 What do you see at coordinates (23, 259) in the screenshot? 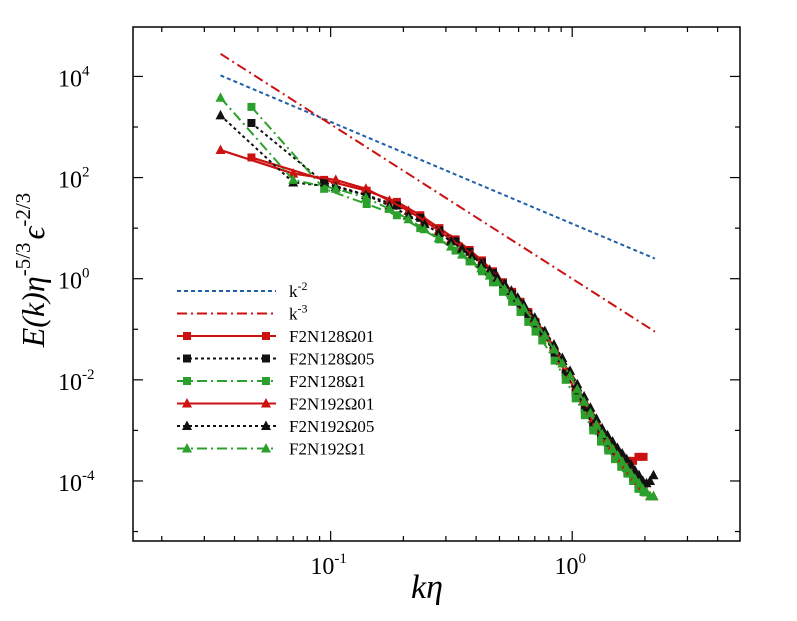
I see `y-axis-title-exp1: -5/3` at bounding box center [23, 259].